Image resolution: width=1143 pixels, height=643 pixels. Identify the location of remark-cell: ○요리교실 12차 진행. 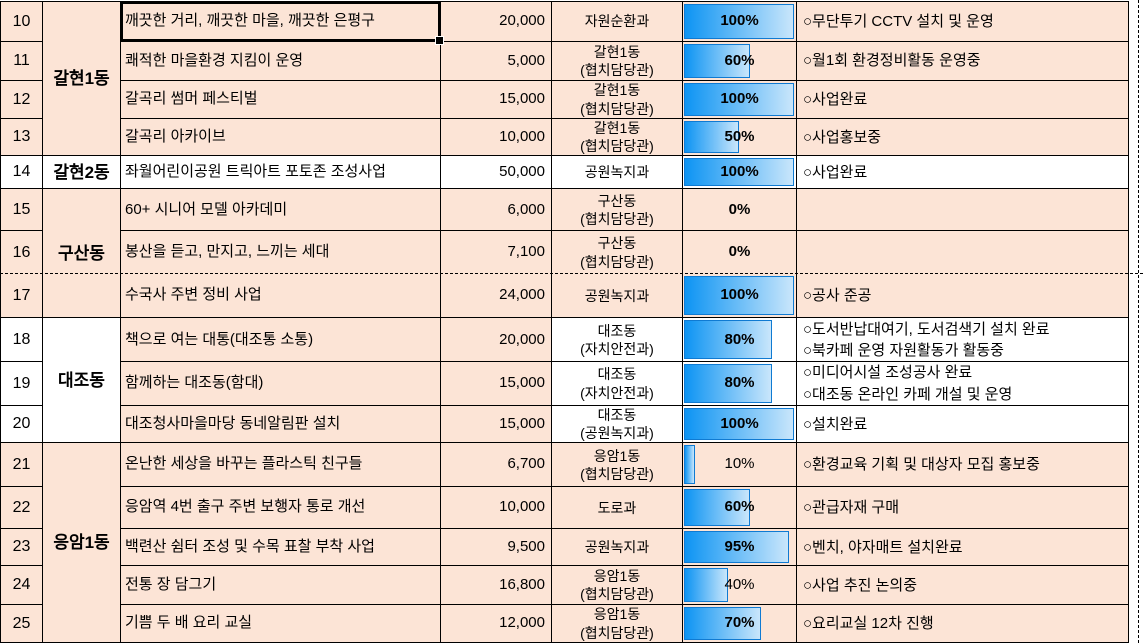
(962, 623).